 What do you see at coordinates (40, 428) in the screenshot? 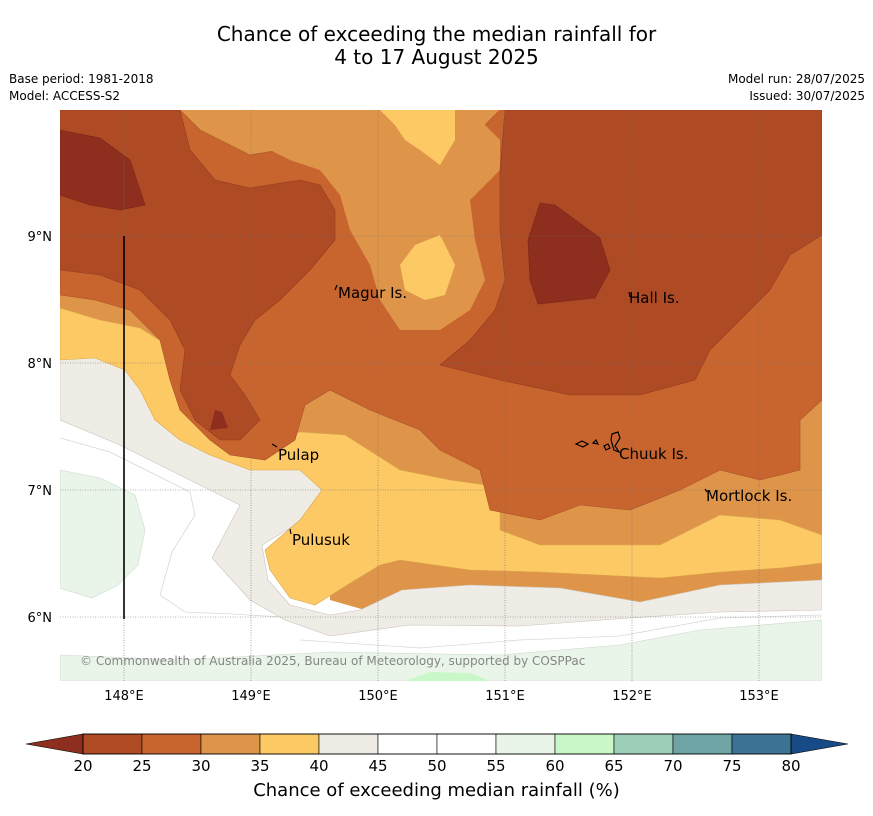
I see `lat-tick-labels: 9°N 8°N 7°N 6°N` at bounding box center [40, 428].